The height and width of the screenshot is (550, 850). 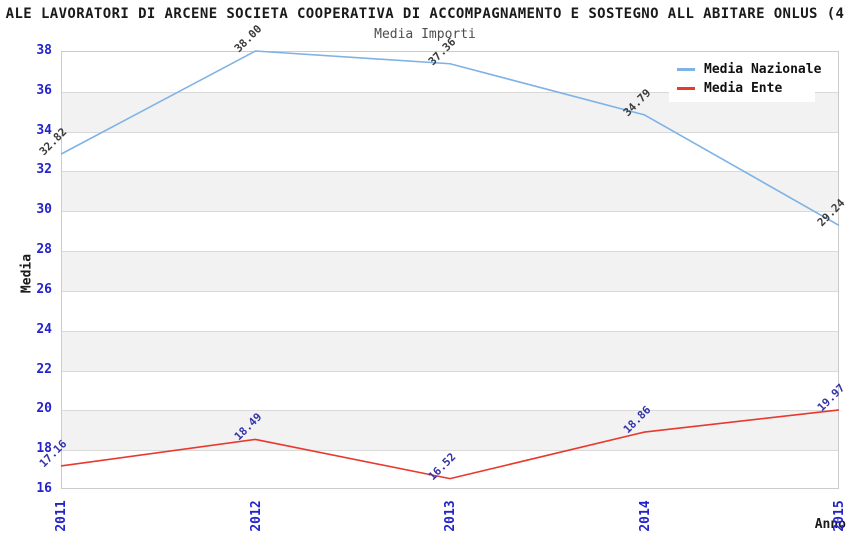 What do you see at coordinates (44, 329) in the screenshot?
I see `y-tick-label: 24` at bounding box center [44, 329].